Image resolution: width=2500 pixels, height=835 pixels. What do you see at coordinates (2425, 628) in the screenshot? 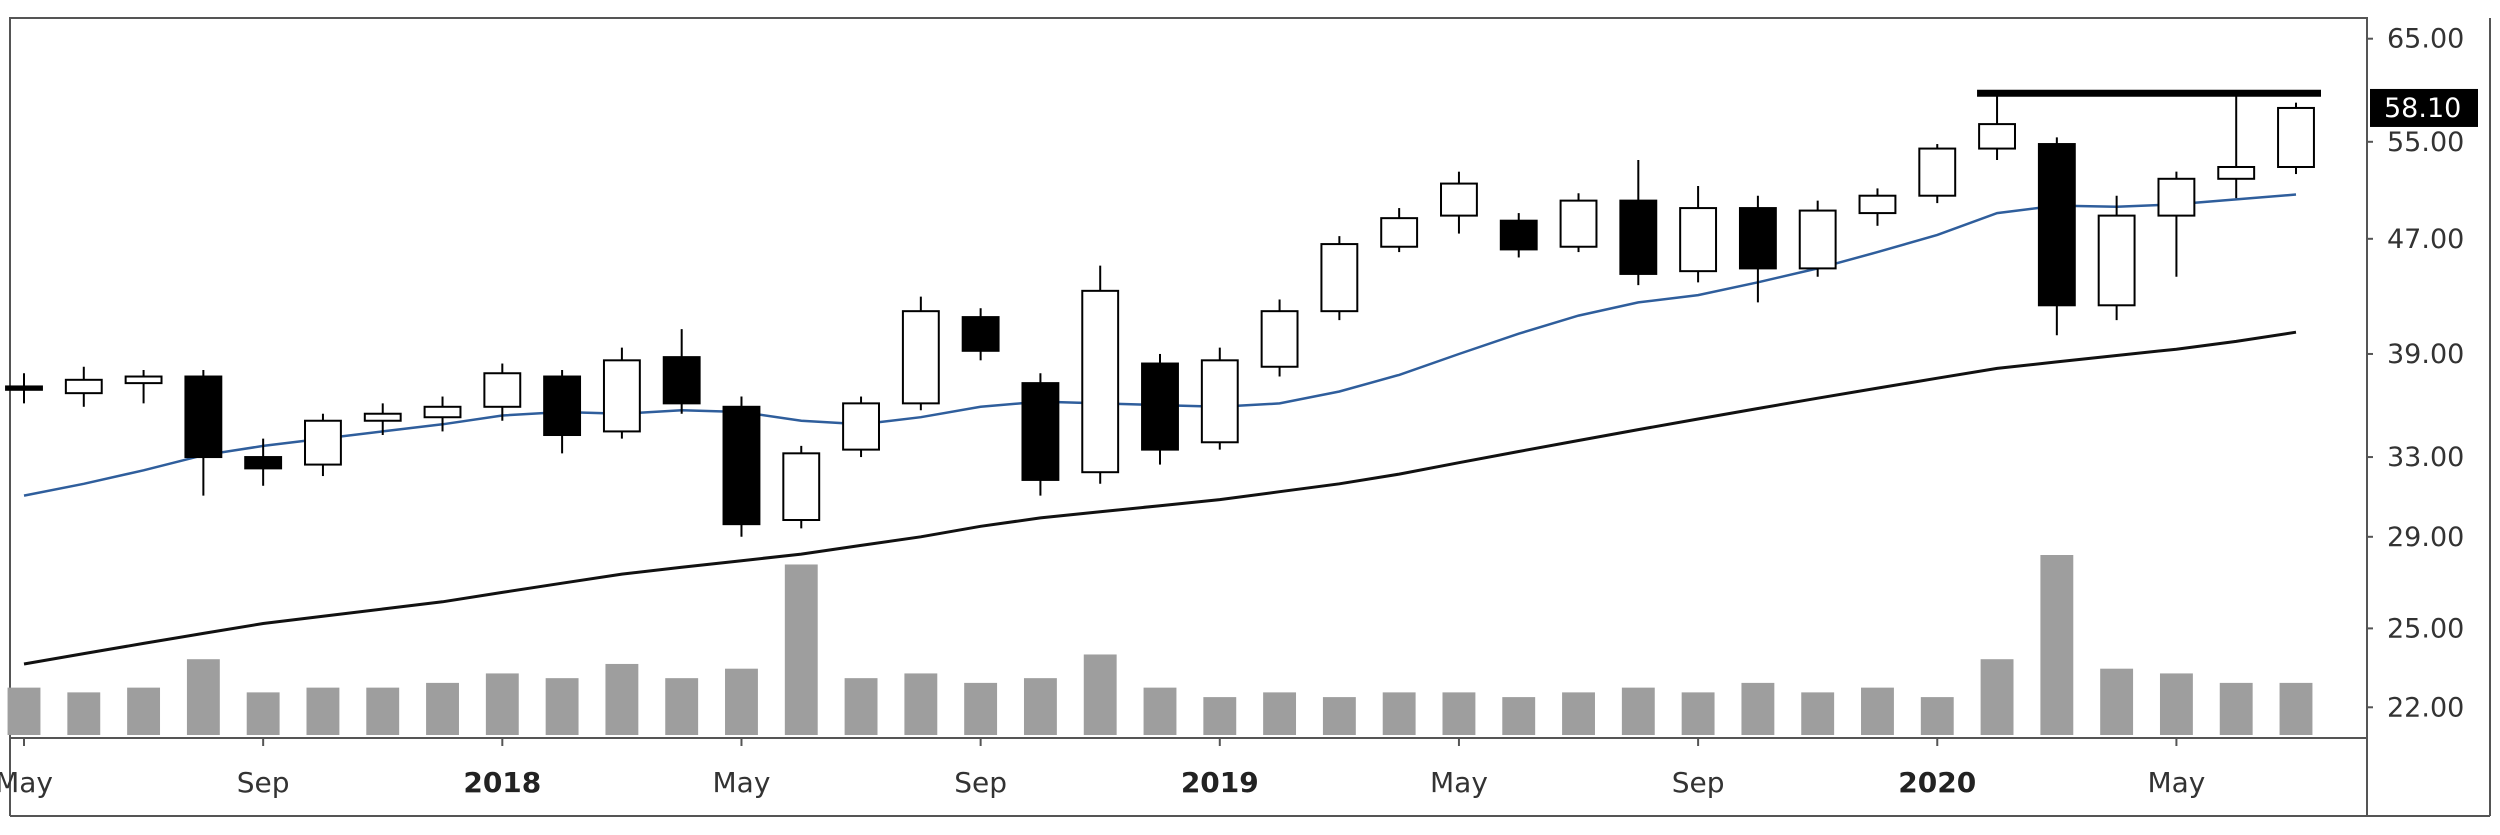
I see `y-tick-label: 25.00` at bounding box center [2425, 628].